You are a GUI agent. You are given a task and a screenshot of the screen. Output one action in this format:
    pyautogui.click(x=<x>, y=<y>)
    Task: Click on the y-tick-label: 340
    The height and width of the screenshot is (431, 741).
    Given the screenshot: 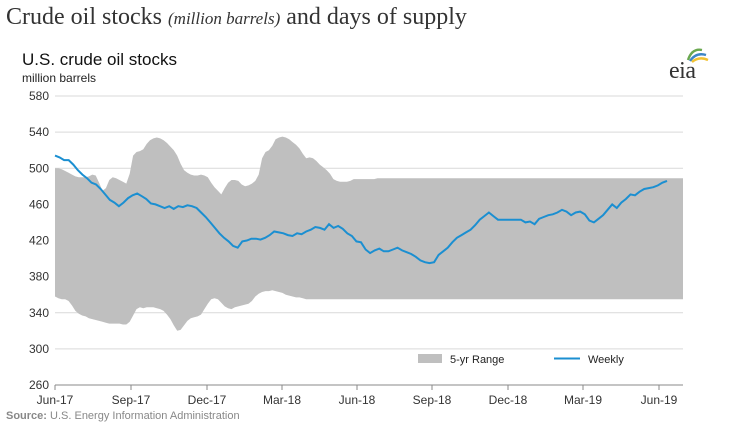 What is the action you would take?
    pyautogui.click(x=39, y=313)
    